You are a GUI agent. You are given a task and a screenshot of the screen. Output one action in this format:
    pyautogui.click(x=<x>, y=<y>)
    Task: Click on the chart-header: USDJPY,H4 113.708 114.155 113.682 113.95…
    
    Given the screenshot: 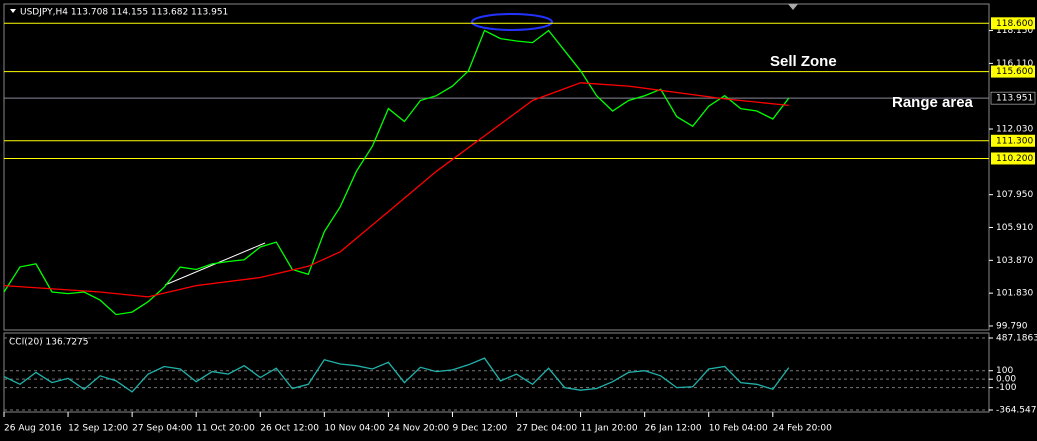 What is the action you would take?
    pyautogui.click(x=124, y=13)
    